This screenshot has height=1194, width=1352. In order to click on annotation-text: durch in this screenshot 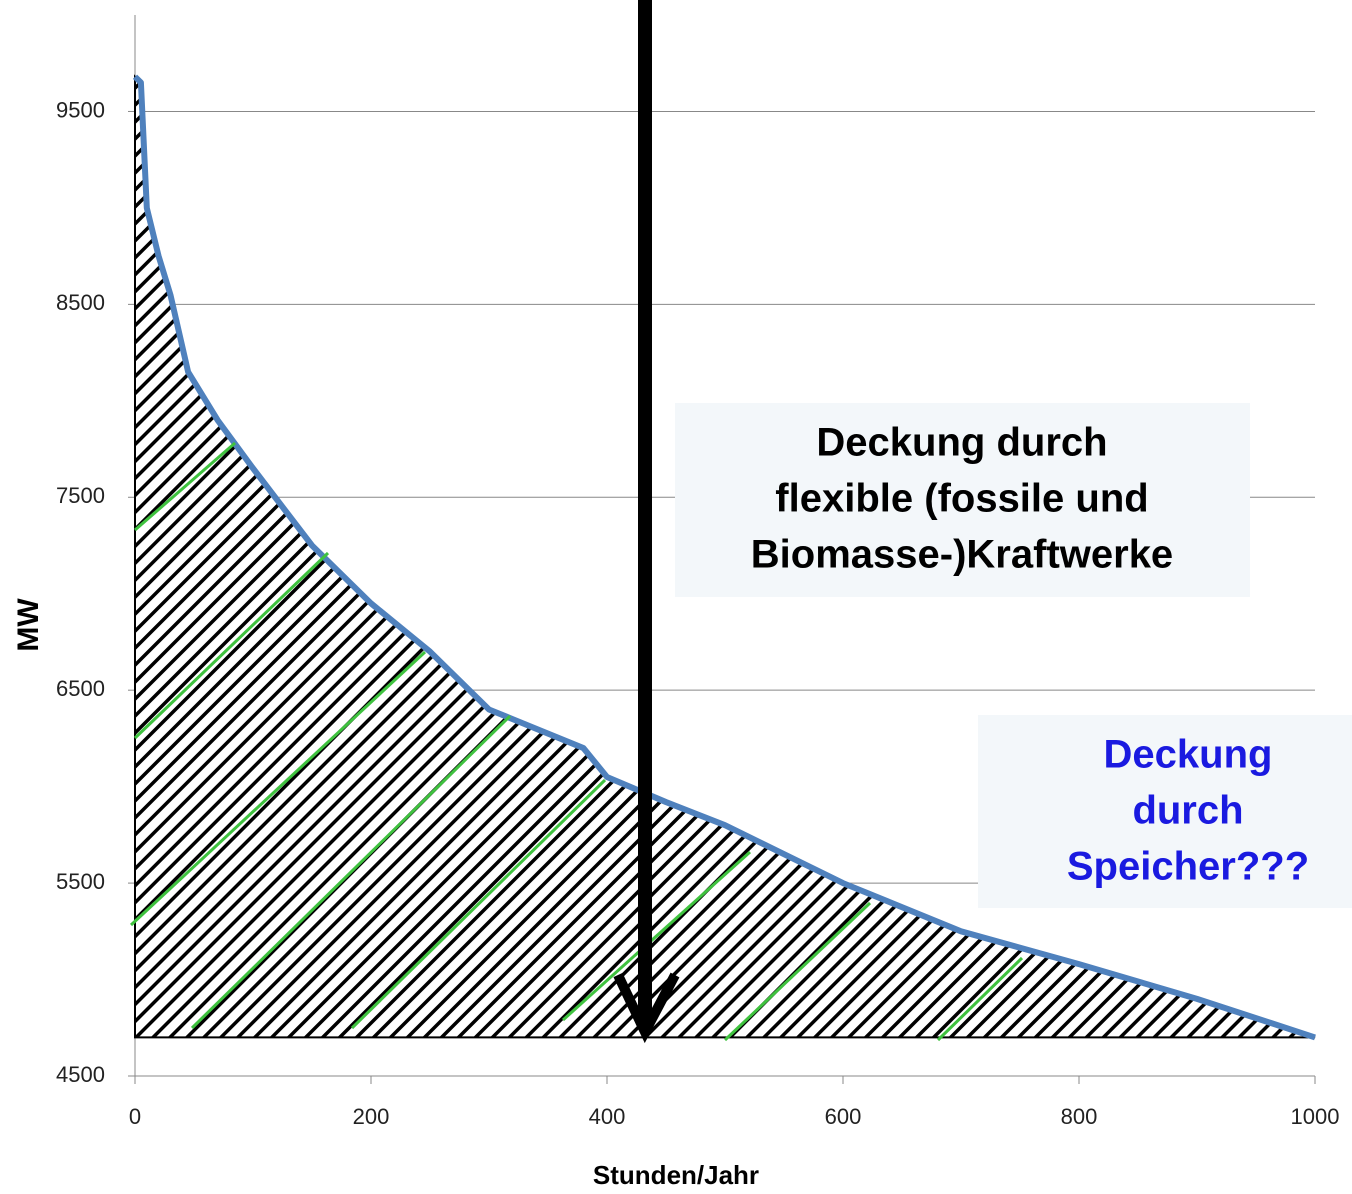, I will do `click(1187, 811)`.